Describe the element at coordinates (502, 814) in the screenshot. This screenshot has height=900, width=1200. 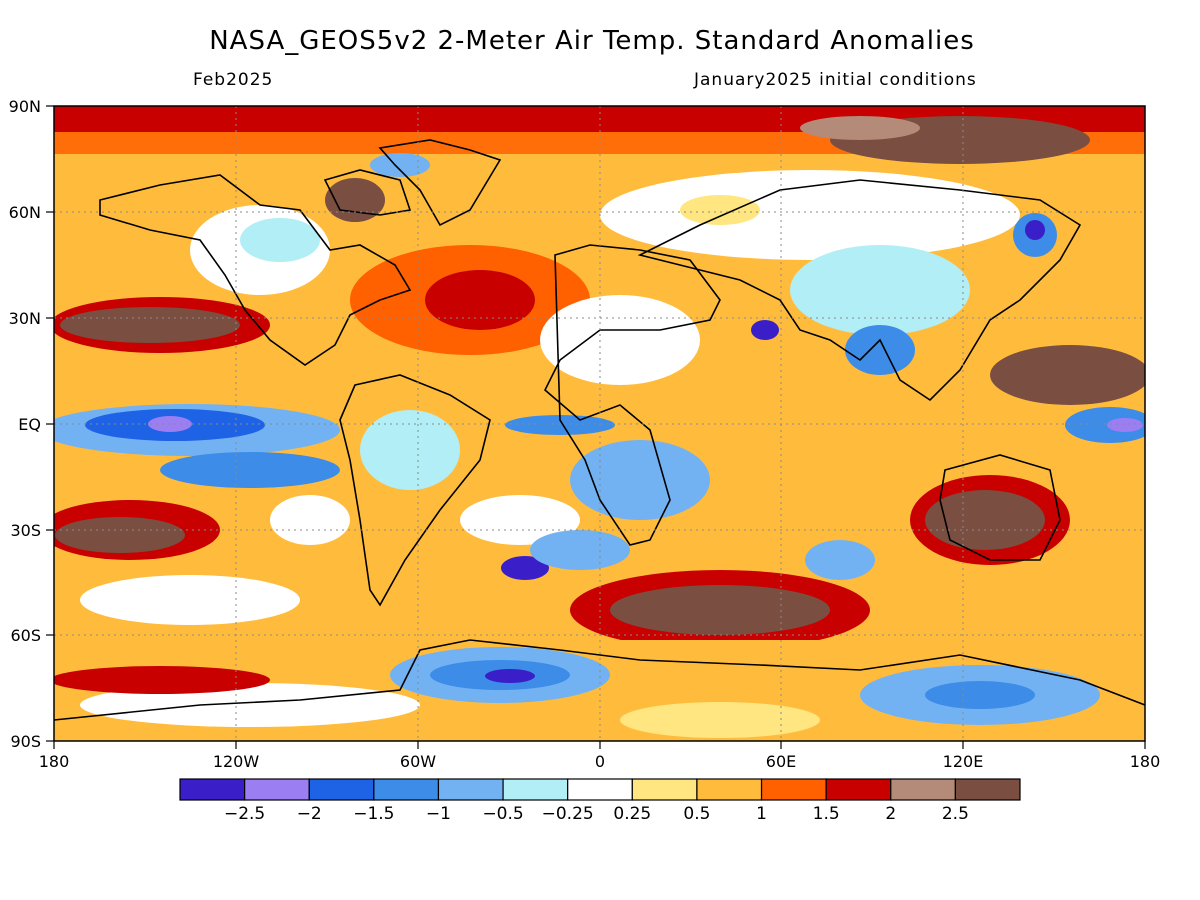
I see `colorbar-label: −0.5` at that location.